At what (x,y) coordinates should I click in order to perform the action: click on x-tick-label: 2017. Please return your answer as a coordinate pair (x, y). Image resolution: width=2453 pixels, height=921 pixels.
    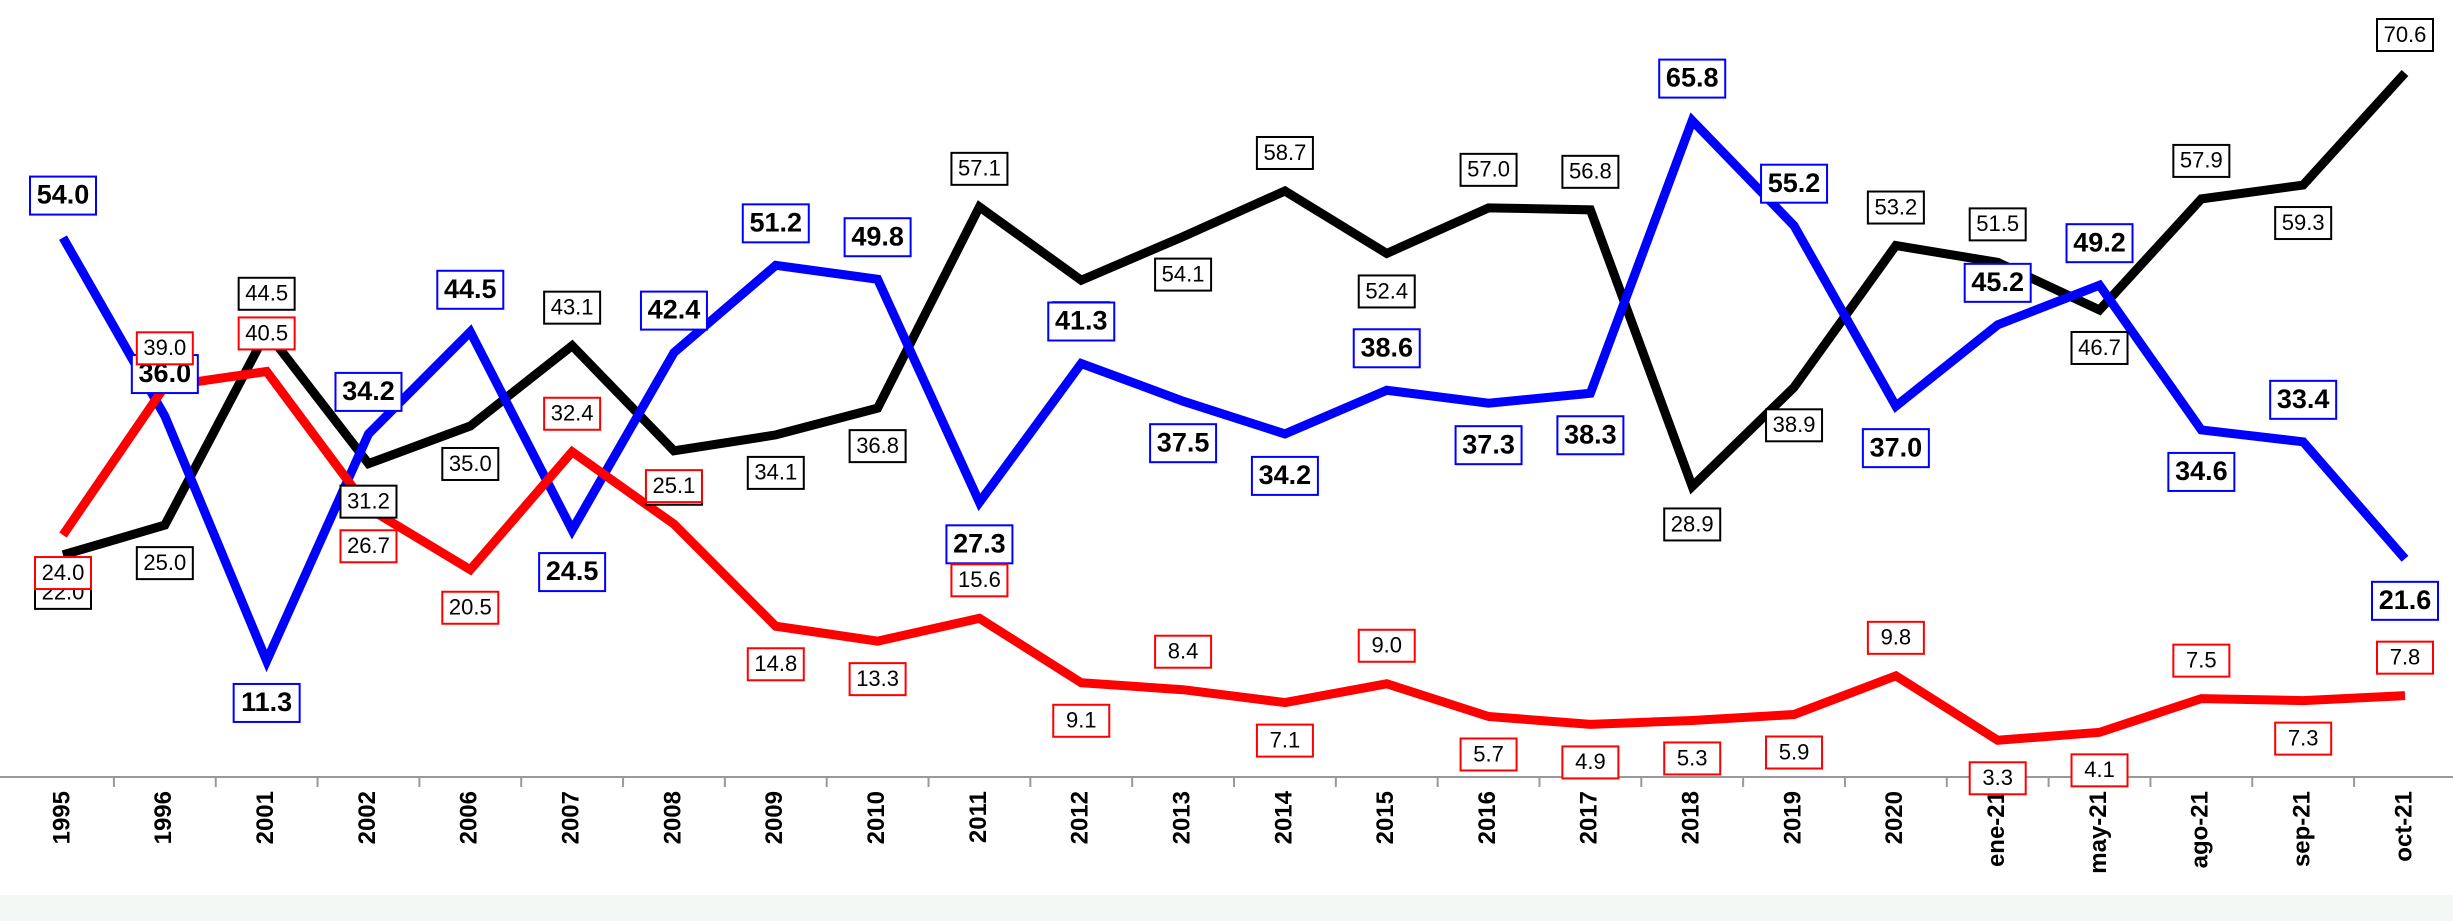
    Looking at the image, I should click on (1589, 817).